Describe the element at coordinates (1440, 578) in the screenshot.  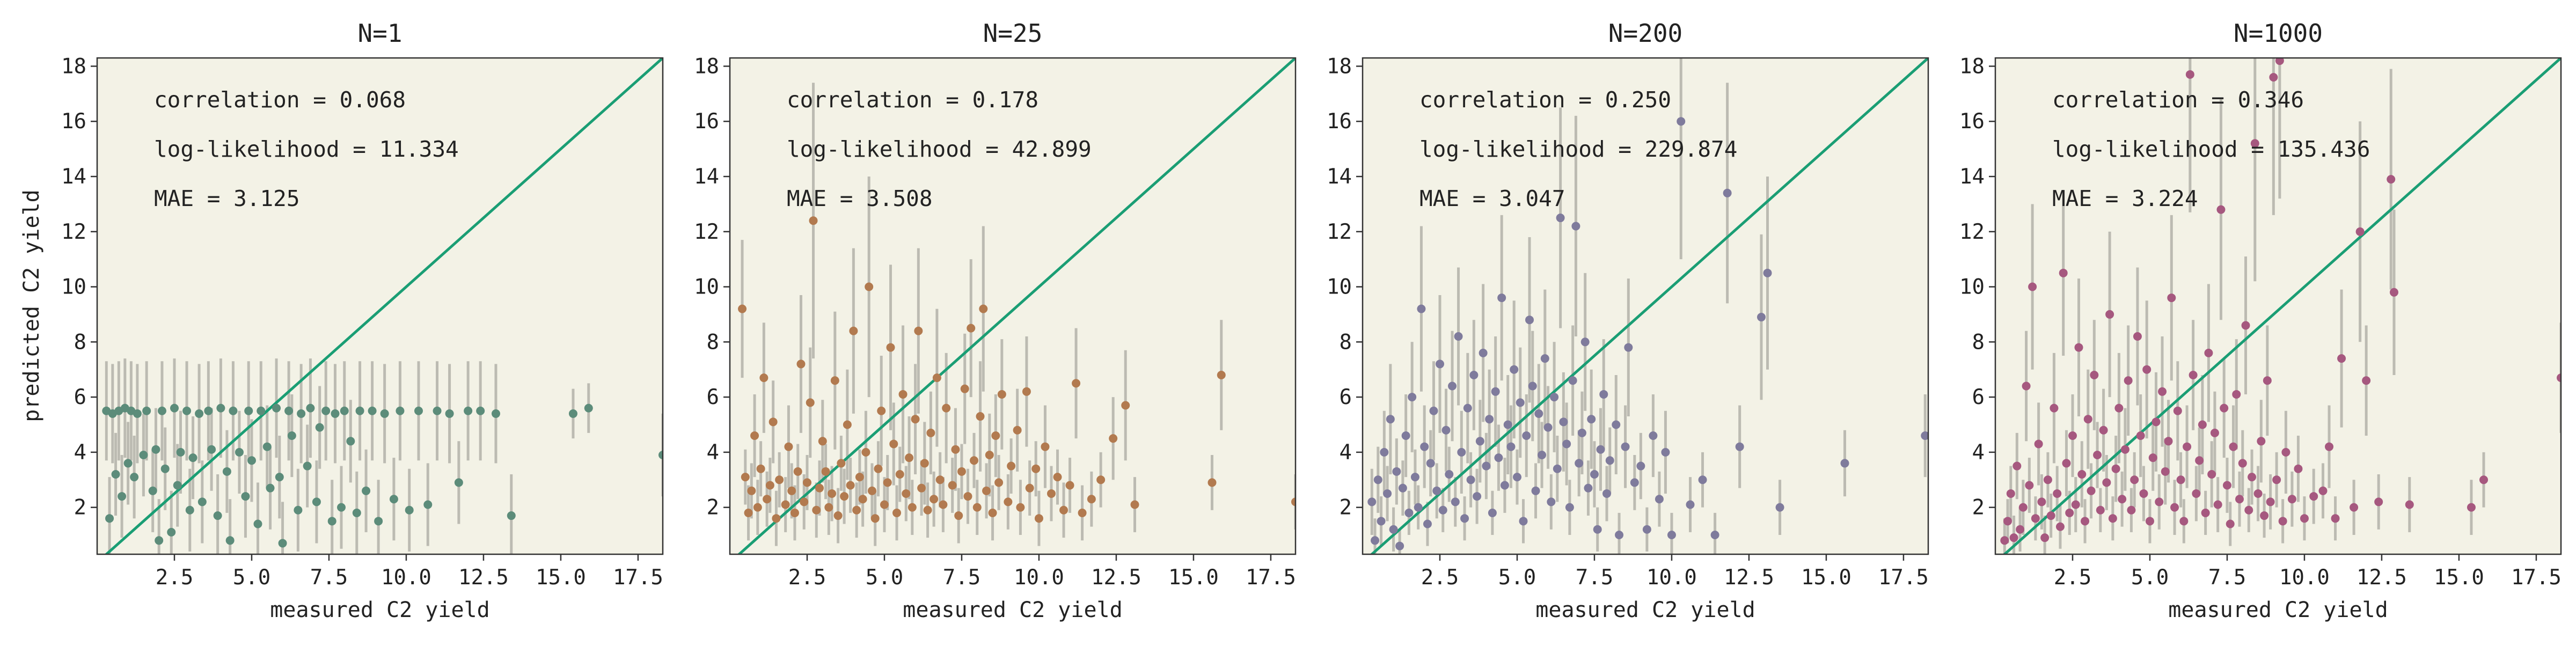
I see `x-tick-label: 2.5` at that location.